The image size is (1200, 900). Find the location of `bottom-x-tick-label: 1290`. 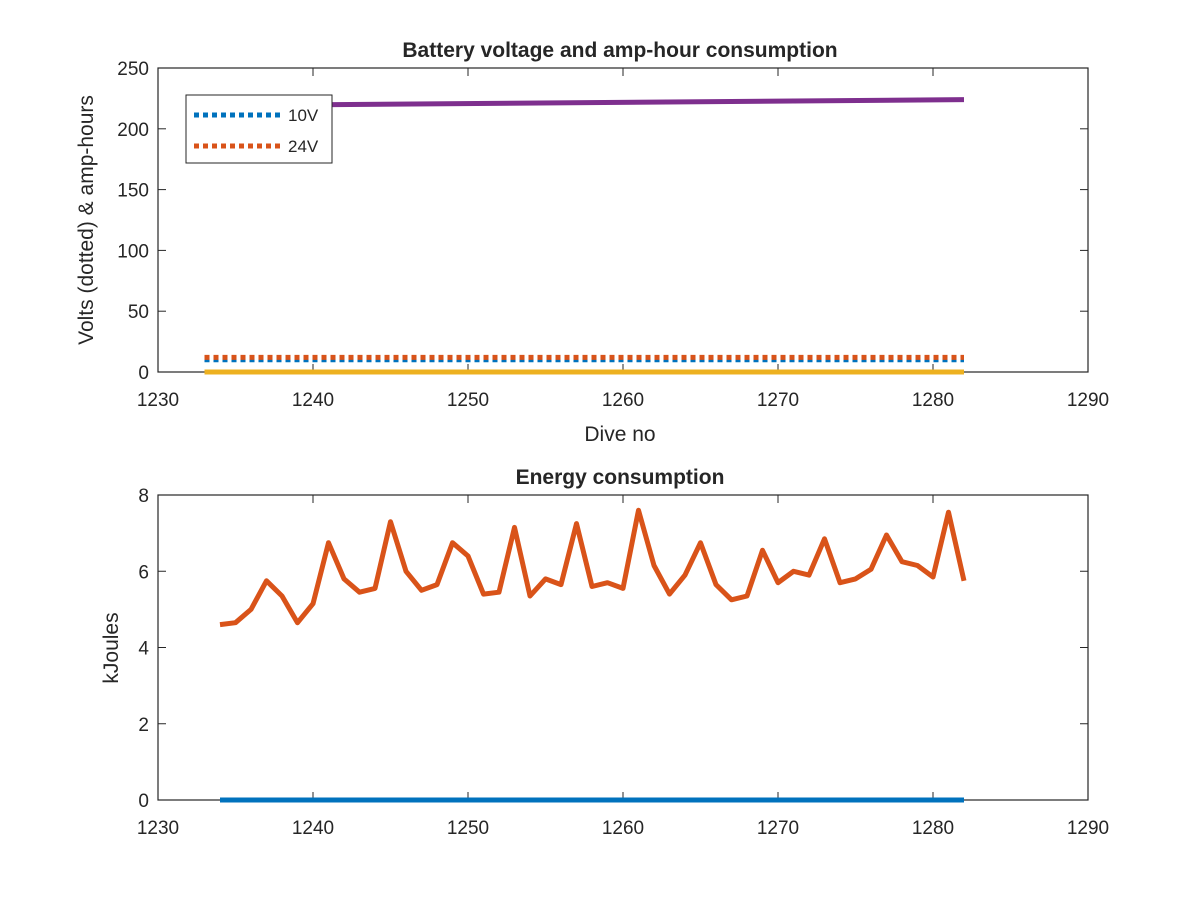

bottom-x-tick-label: 1290 is located at coordinates (1088, 828).